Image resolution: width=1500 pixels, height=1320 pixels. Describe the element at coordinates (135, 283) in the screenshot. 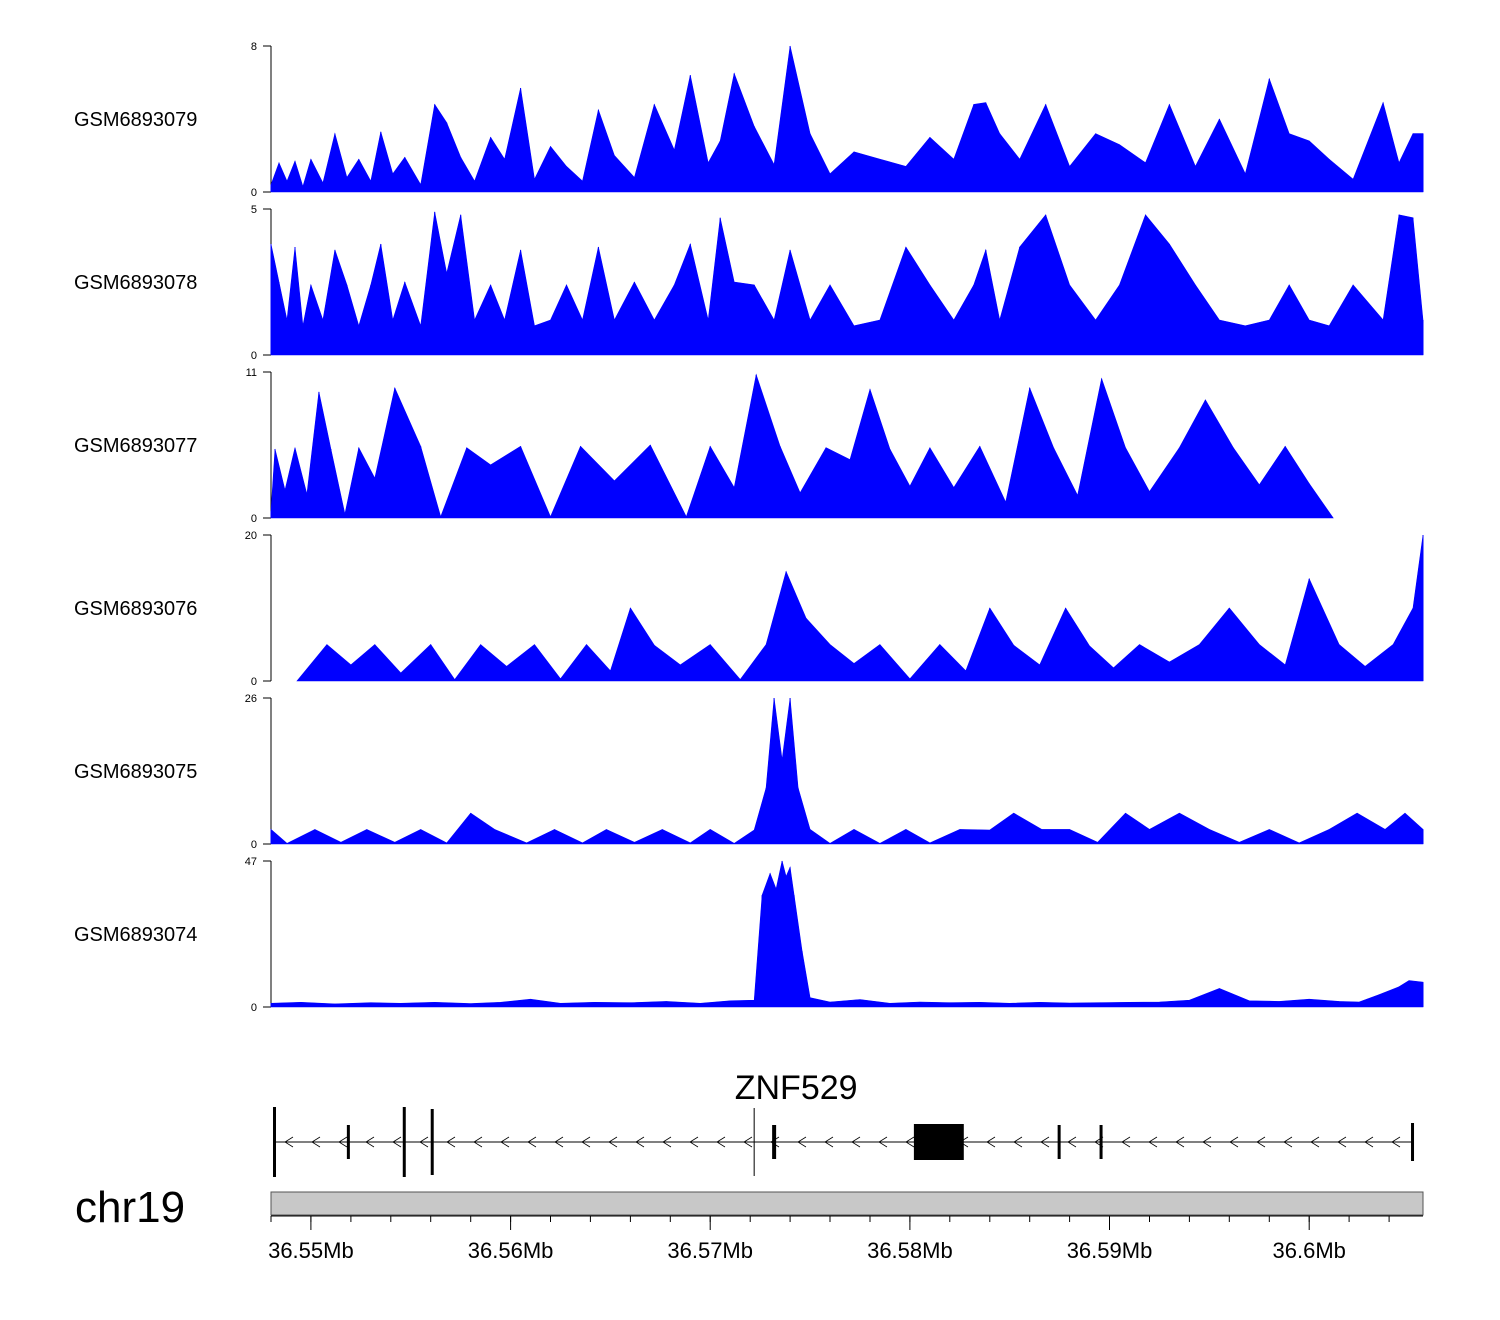

I see `track-label: GSM6893078` at that location.